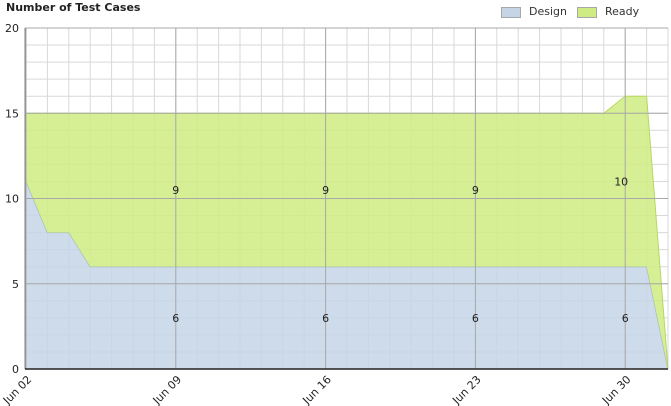 Image resolution: width=671 pixels, height=406 pixels. I want to click on y-tick-label: 0, so click(15, 369).